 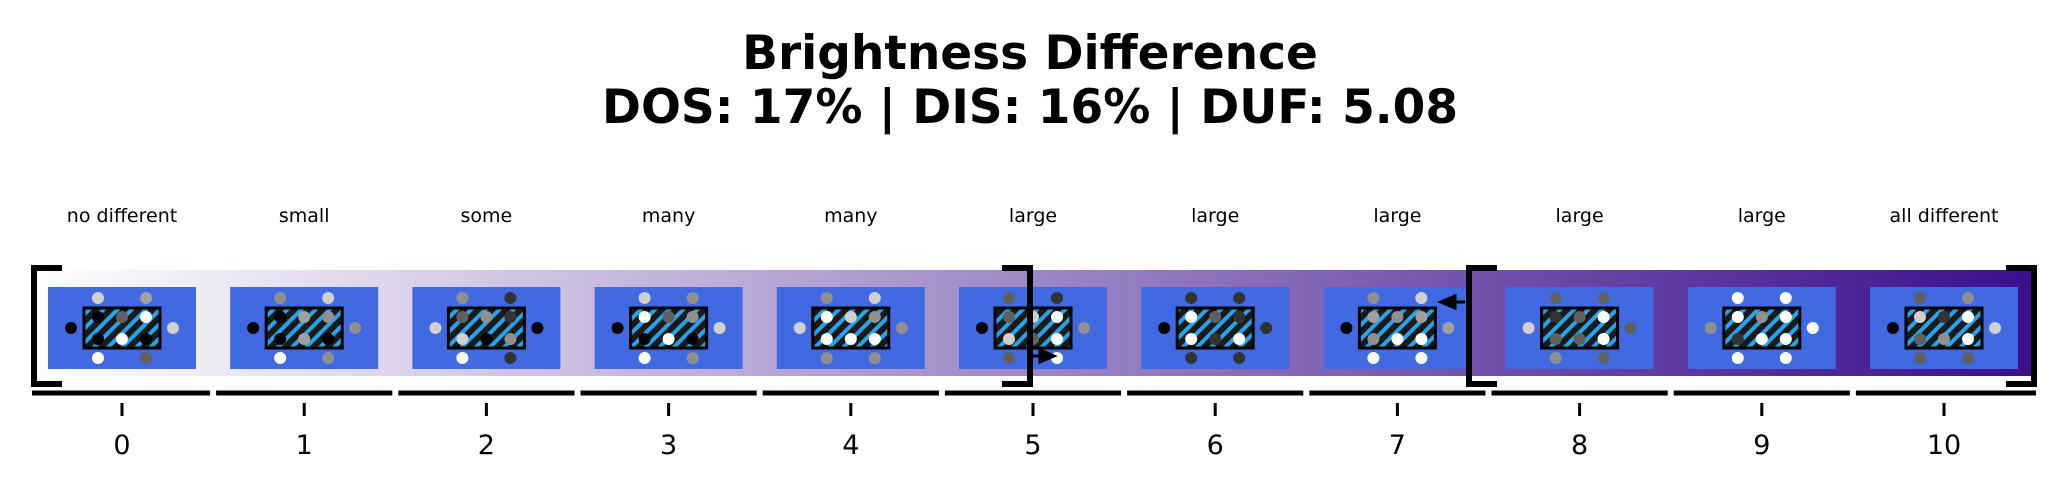 What do you see at coordinates (1044, 356) in the screenshot?
I see `arrow-right` at bounding box center [1044, 356].